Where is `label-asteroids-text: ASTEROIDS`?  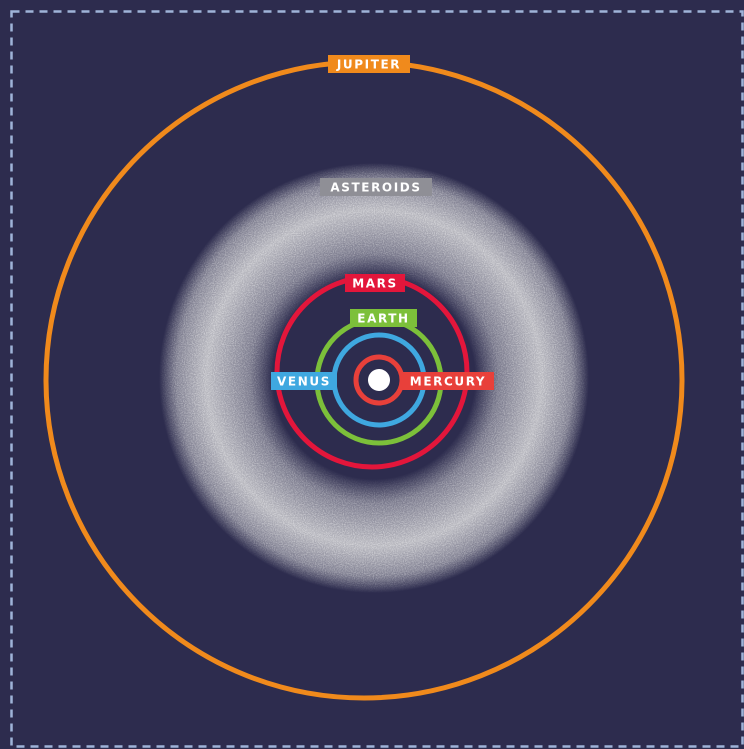
label-asteroids-text: ASTEROIDS is located at coordinates (375, 188).